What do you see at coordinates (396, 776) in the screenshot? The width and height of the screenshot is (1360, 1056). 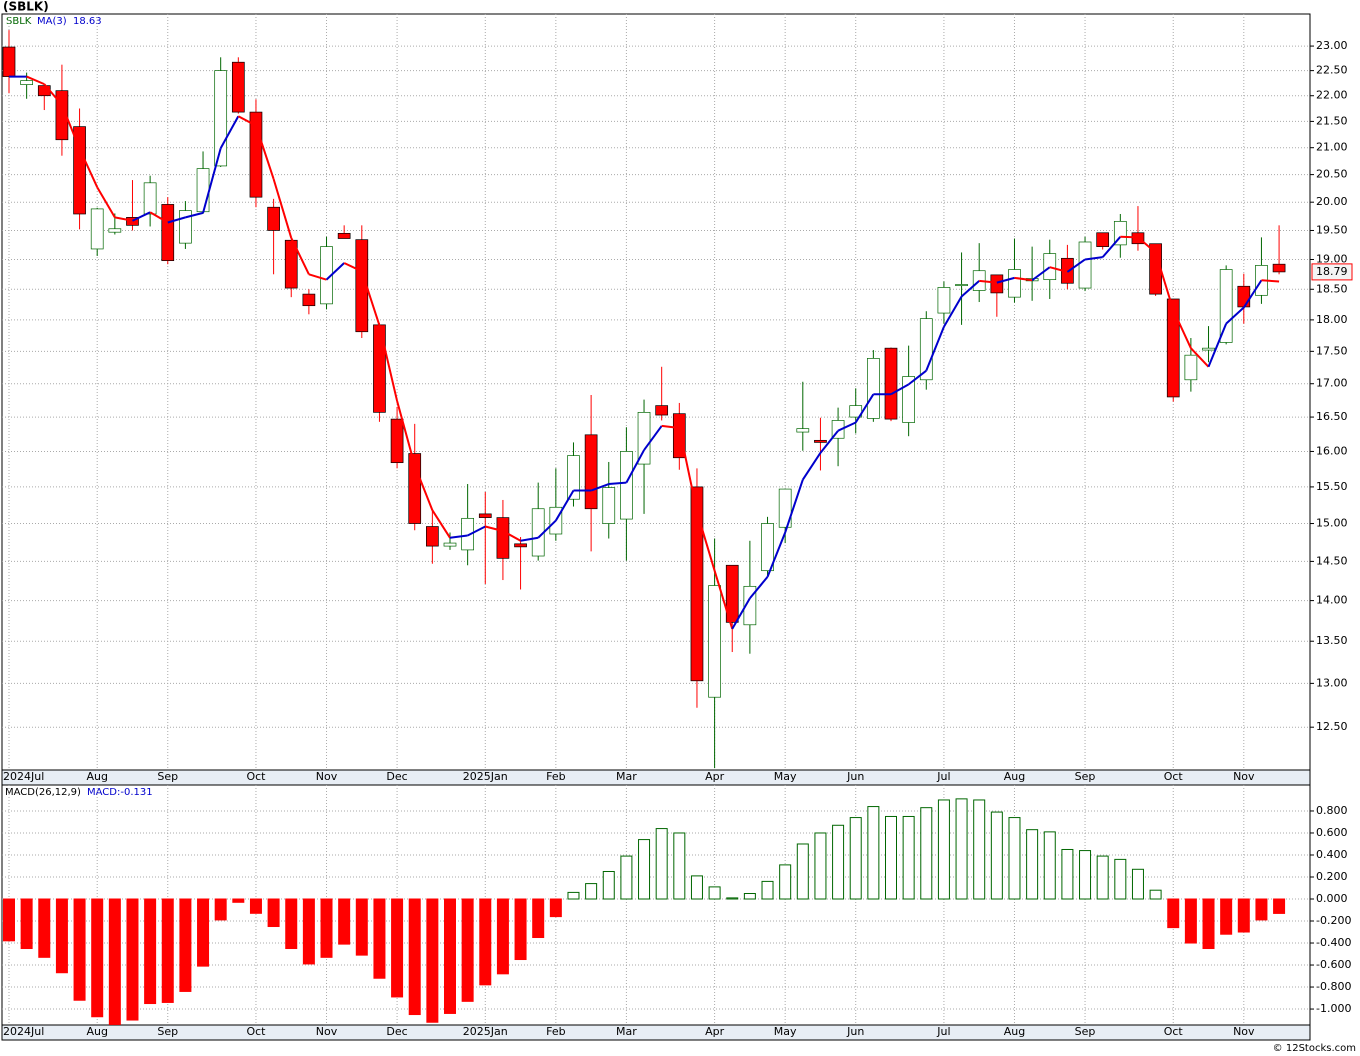 I see `x-tick-label: Dec` at bounding box center [396, 776].